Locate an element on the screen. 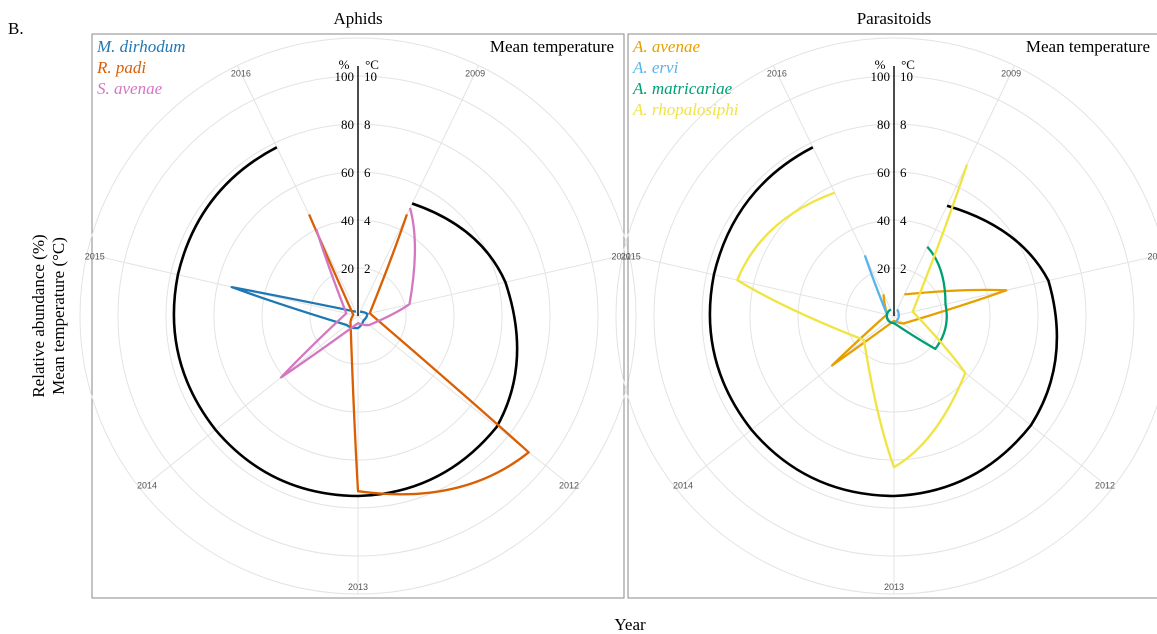 This screenshot has width=1157, height=634. legend-entry: M. dirhodum is located at coordinates (140, 46).